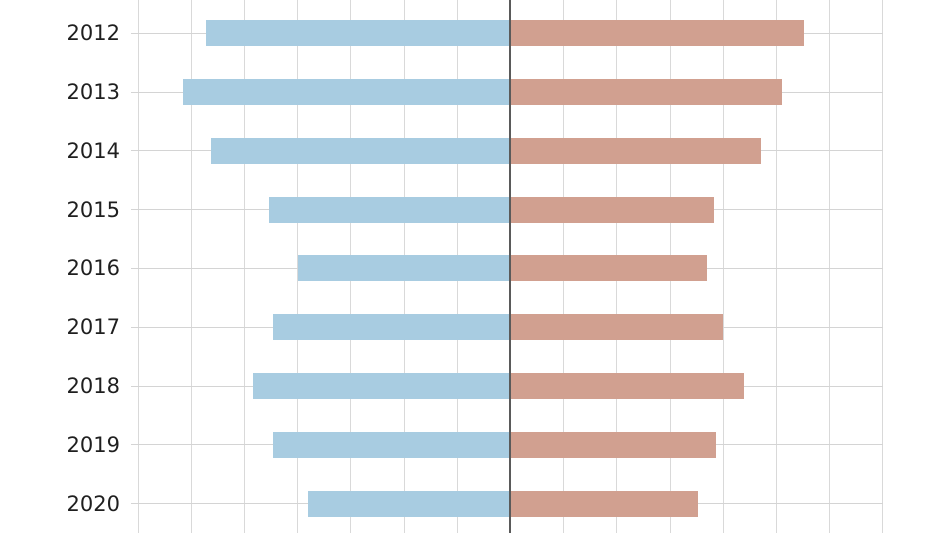  Describe the element at coordinates (93, 386) in the screenshot. I see `y-tick-label: 2018` at that location.